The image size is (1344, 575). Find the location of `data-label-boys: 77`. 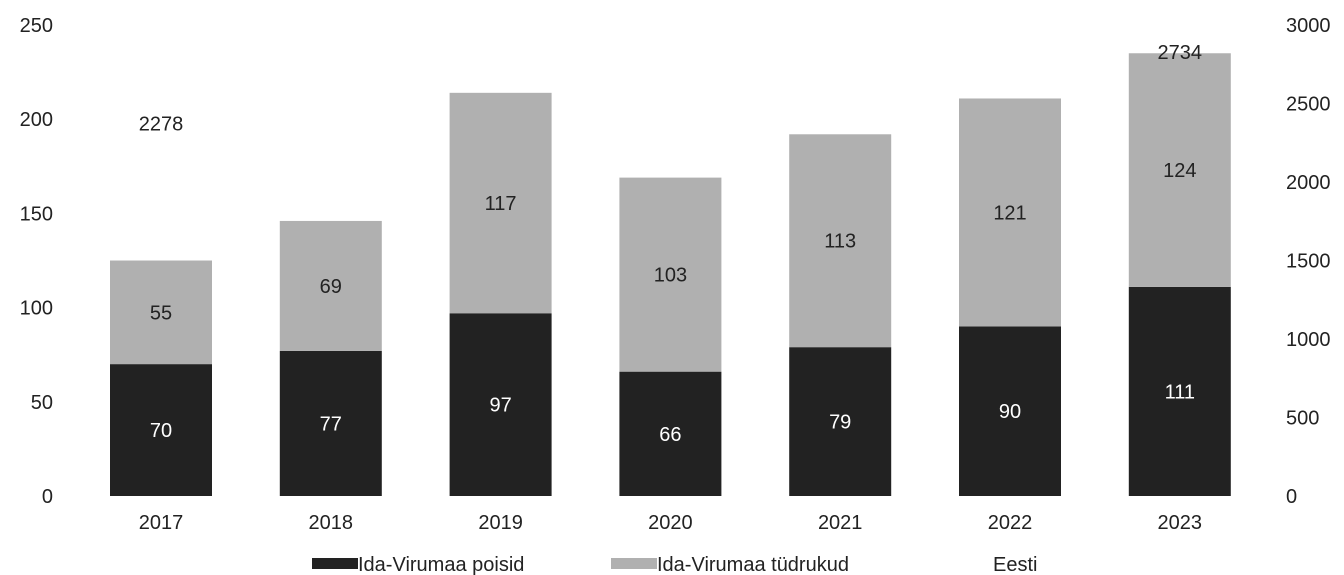

data-label-boys: 77 is located at coordinates (331, 424).